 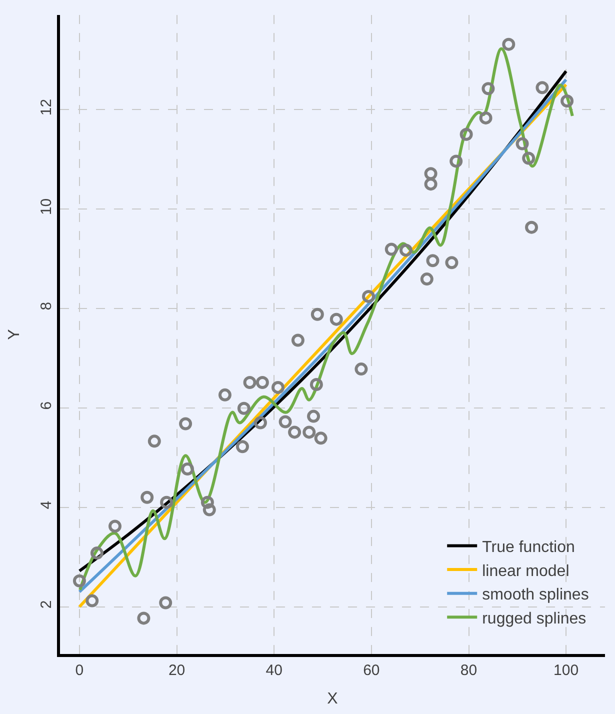 I want to click on y-tick-label: 8, so click(x=46, y=306).